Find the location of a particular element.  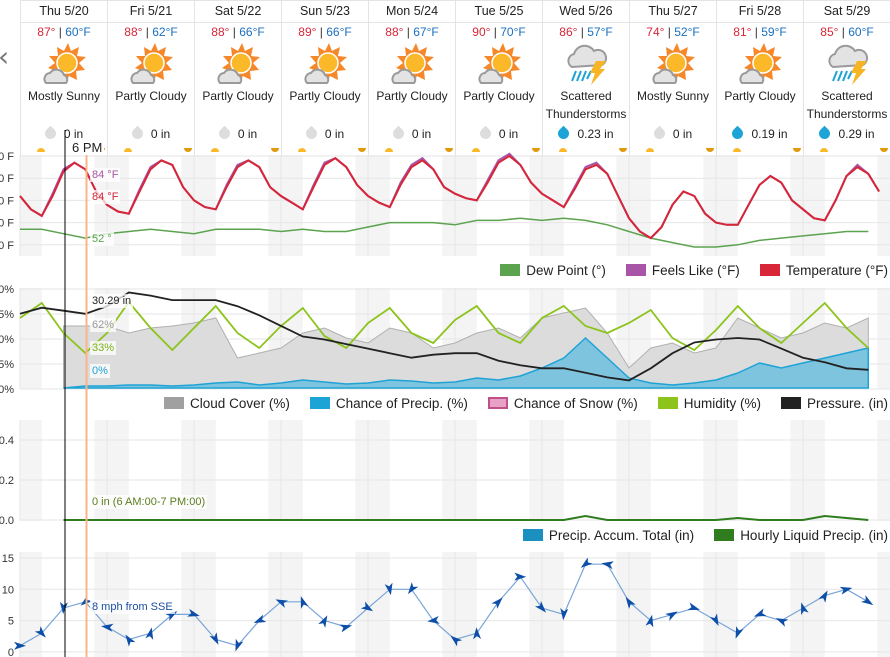

legend-dew-point: Dew Point (°) is located at coordinates (553, 270).